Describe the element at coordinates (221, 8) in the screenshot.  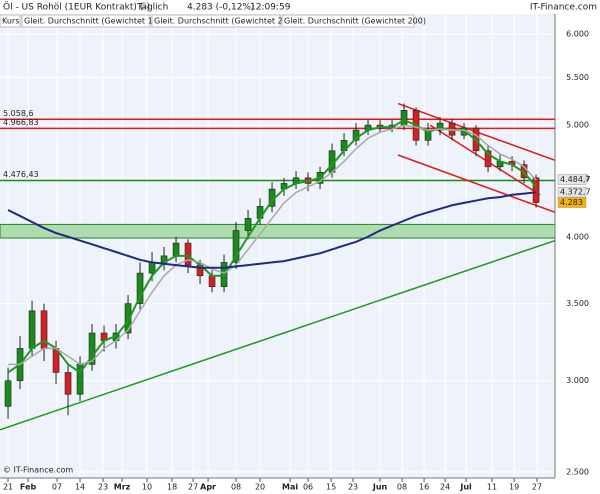
I see `price: 4.283 (-0,12%)` at that location.